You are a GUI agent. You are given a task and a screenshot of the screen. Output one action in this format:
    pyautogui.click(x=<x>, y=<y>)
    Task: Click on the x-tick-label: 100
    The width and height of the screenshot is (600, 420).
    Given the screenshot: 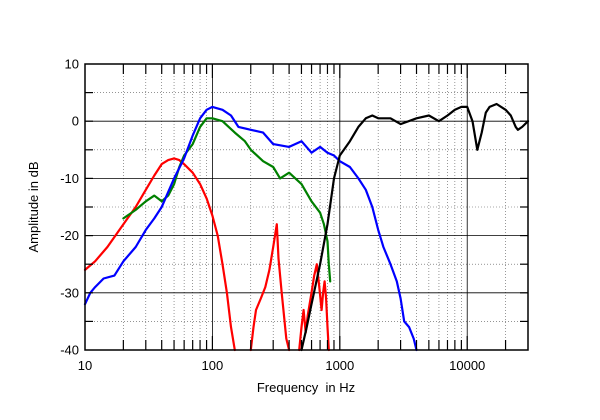 What is the action you would take?
    pyautogui.click(x=213, y=365)
    